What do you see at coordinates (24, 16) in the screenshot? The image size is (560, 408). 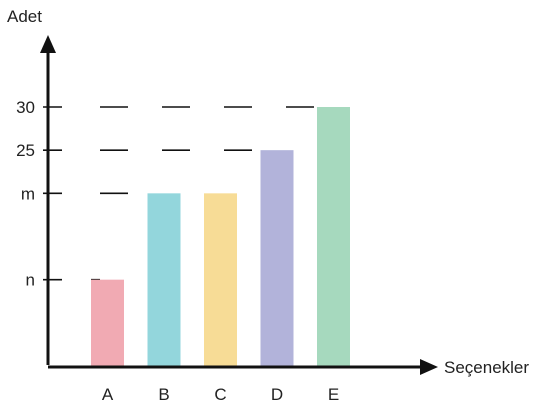 I see `y-axis-title: Adet` at bounding box center [24, 16].